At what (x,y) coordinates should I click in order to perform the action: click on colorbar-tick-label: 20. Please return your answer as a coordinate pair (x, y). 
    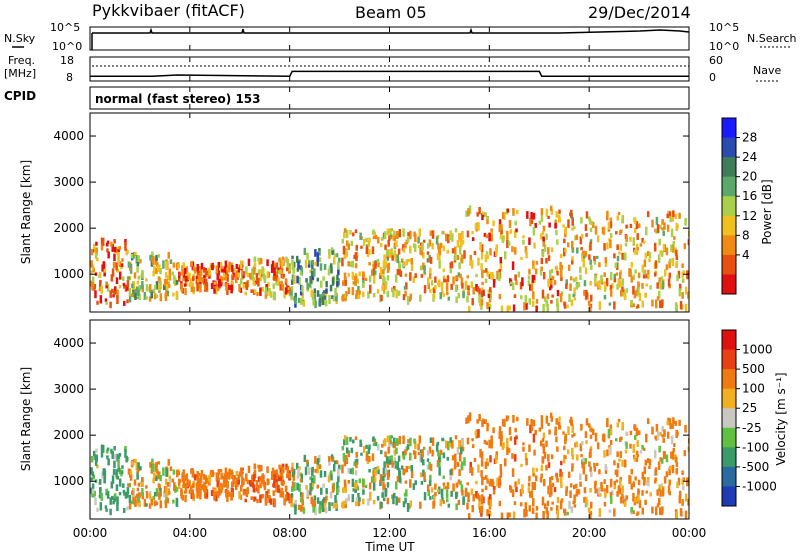
    Looking at the image, I should click on (749, 177).